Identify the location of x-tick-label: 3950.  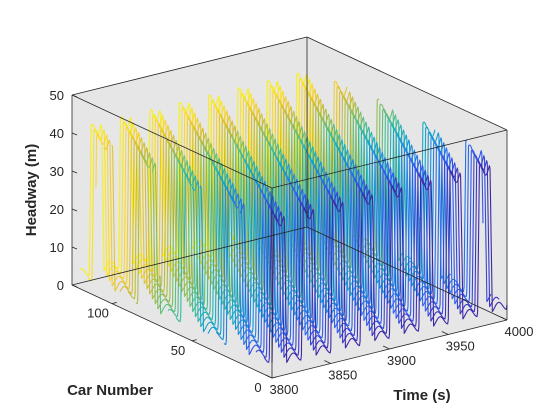
(460, 346).